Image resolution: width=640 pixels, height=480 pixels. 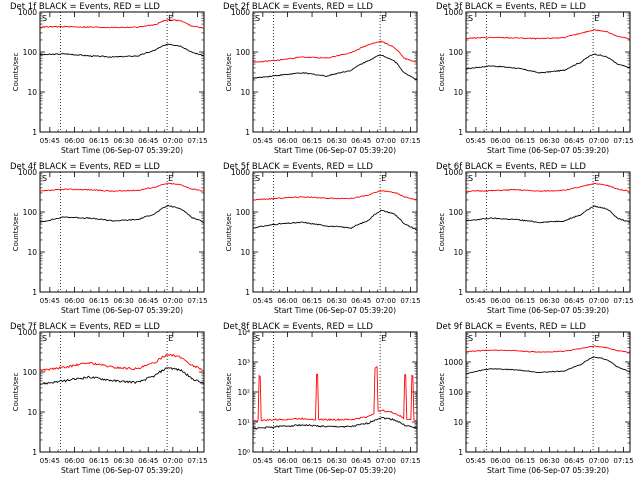 What do you see at coordinates (298, 7) in the screenshot?
I see `panel-title: Det 2f BLACK = Events, RED = LLD` at bounding box center [298, 7].